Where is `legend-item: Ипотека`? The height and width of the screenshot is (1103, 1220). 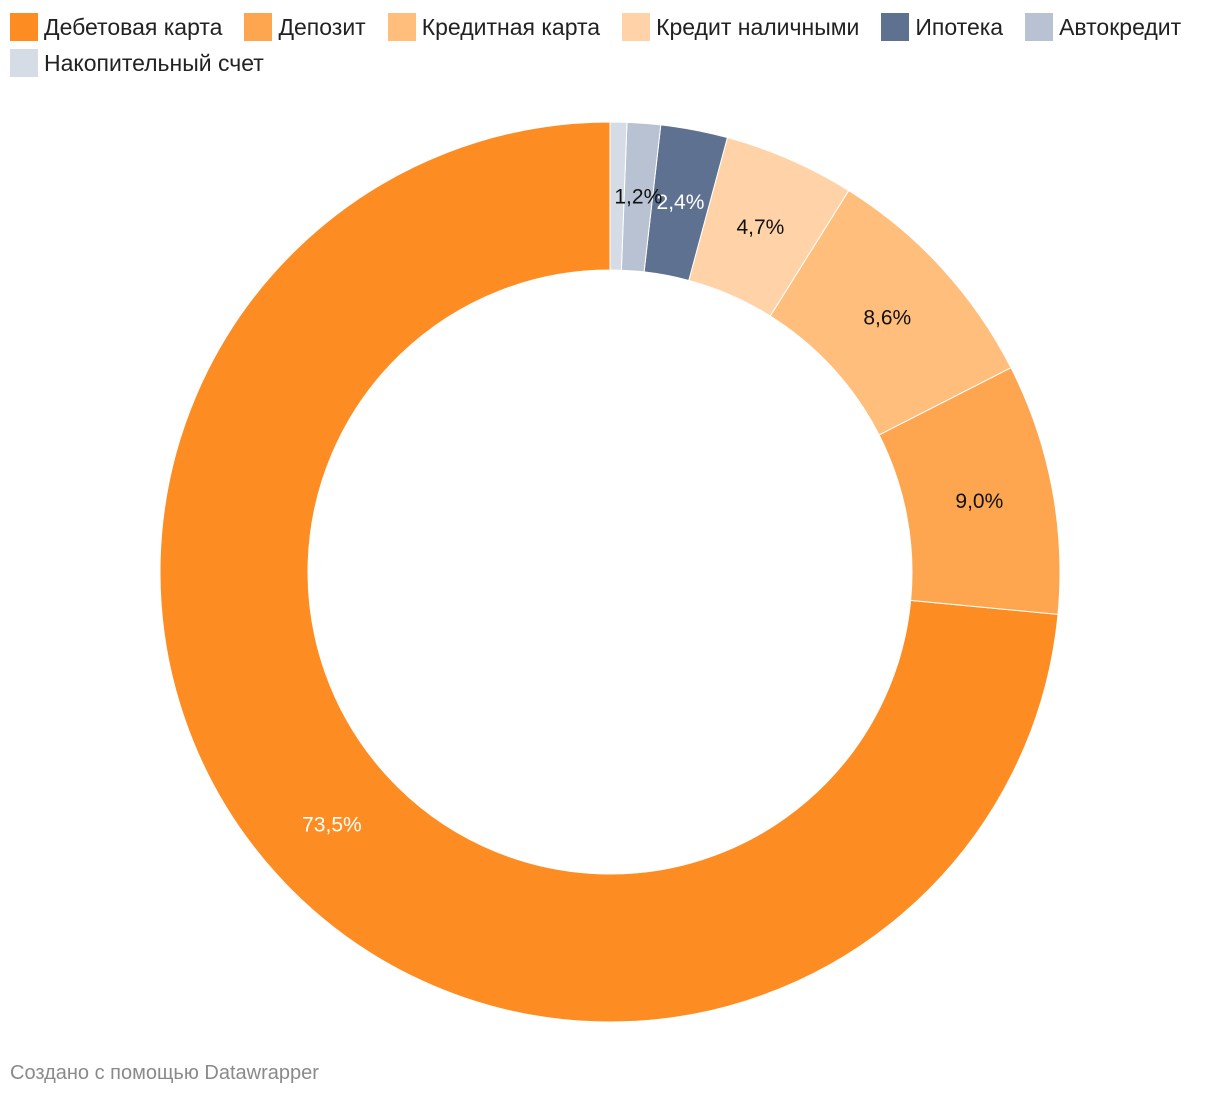 legend-item: Ипотека is located at coordinates (942, 27).